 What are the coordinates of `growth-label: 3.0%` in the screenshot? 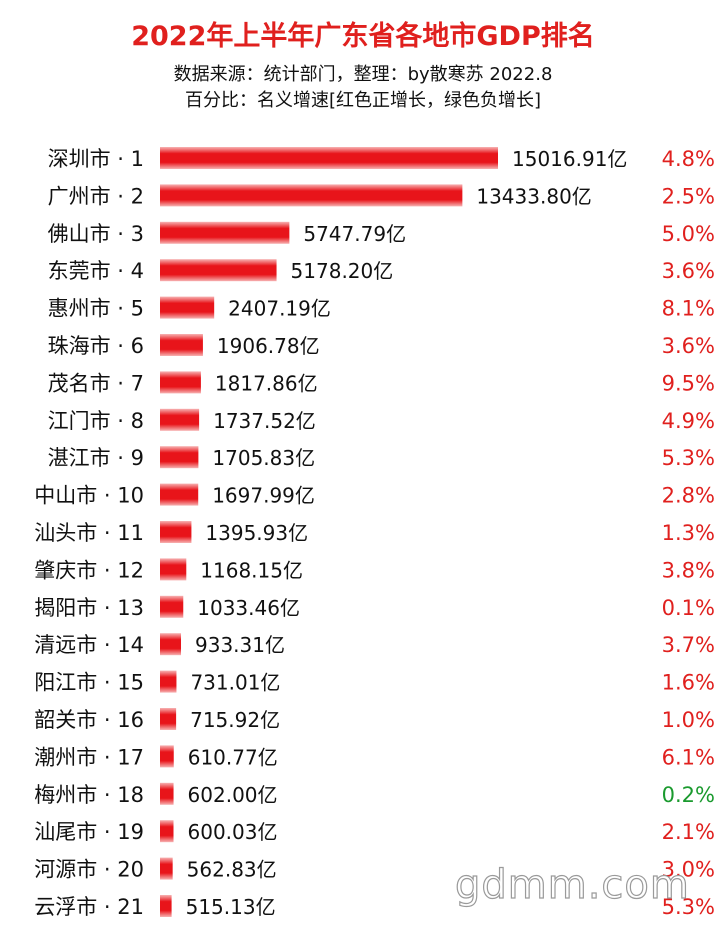 It's located at (688, 870).